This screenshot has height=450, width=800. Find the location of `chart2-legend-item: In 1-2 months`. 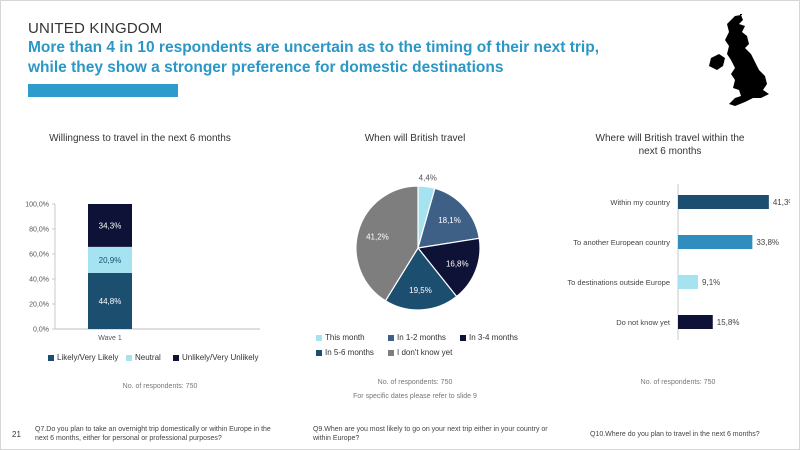

chart2-legend-item: In 1-2 months is located at coordinates (417, 337).